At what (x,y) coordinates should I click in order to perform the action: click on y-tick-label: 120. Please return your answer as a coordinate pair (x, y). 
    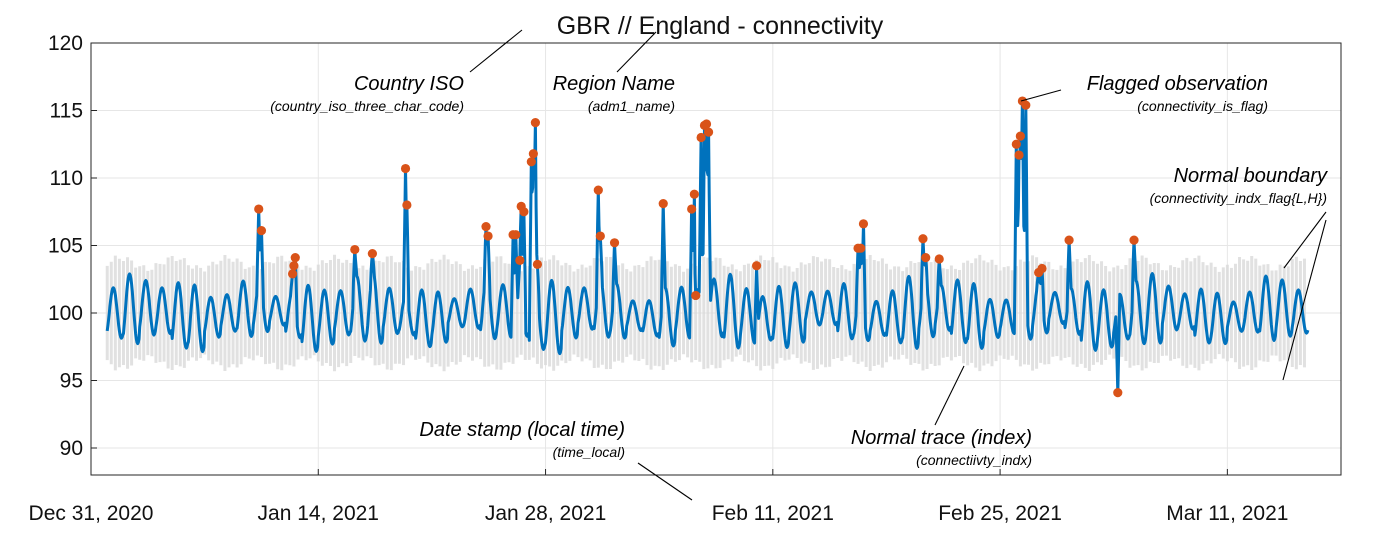
    Looking at the image, I should click on (65, 43).